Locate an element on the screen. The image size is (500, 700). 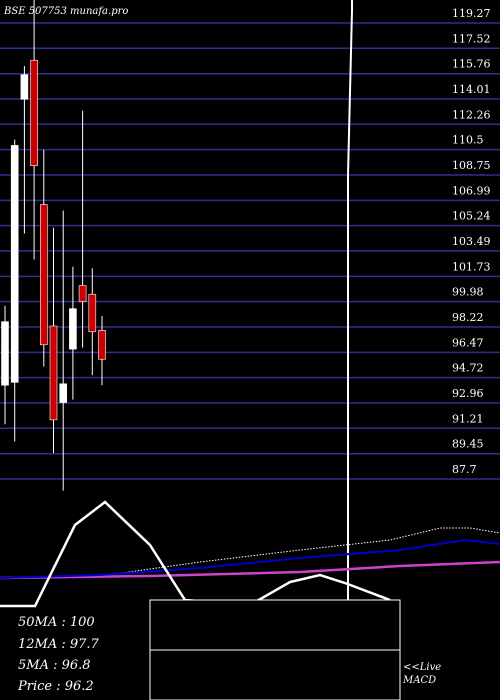
ma5-label: 5MA : 96.8 is located at coordinates (54, 665).